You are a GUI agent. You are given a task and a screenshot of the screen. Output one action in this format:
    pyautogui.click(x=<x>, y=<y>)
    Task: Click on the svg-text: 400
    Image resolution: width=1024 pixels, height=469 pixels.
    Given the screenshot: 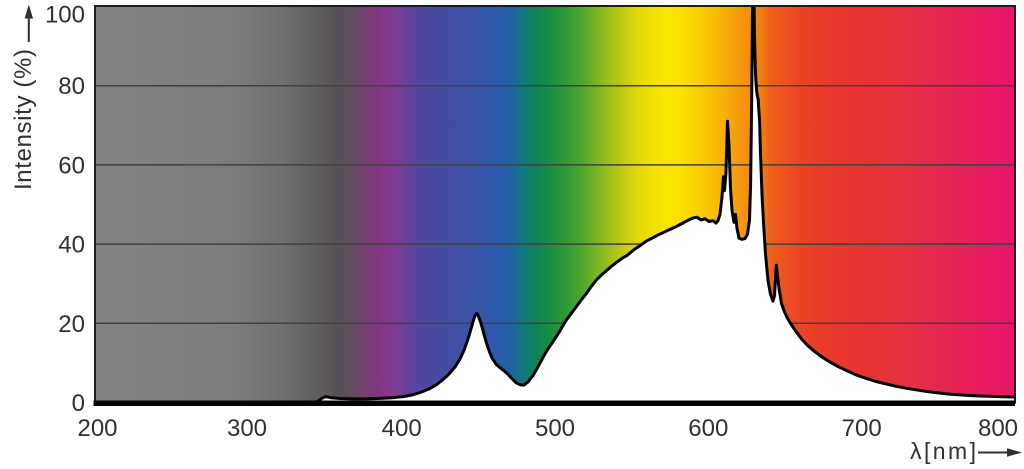 What is the action you would take?
    pyautogui.click(x=402, y=428)
    